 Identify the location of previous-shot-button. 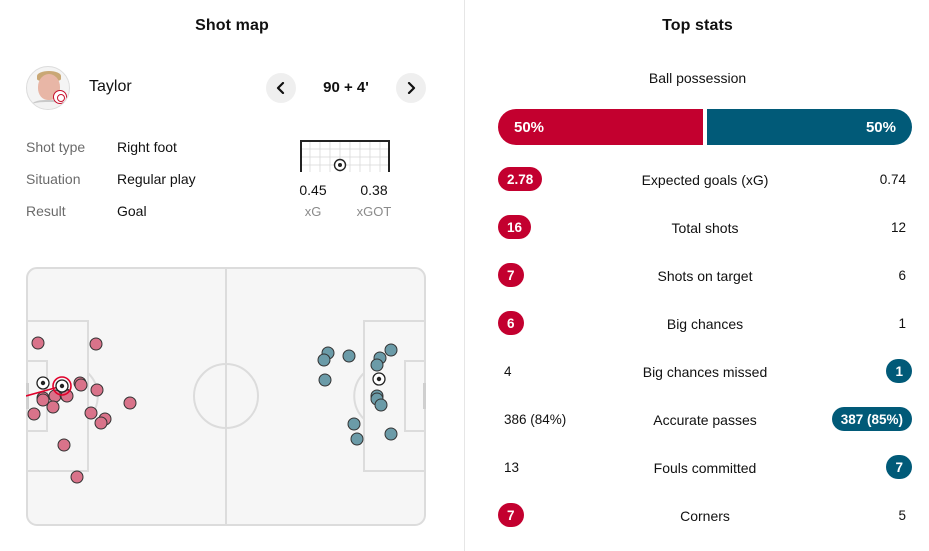
(281, 88).